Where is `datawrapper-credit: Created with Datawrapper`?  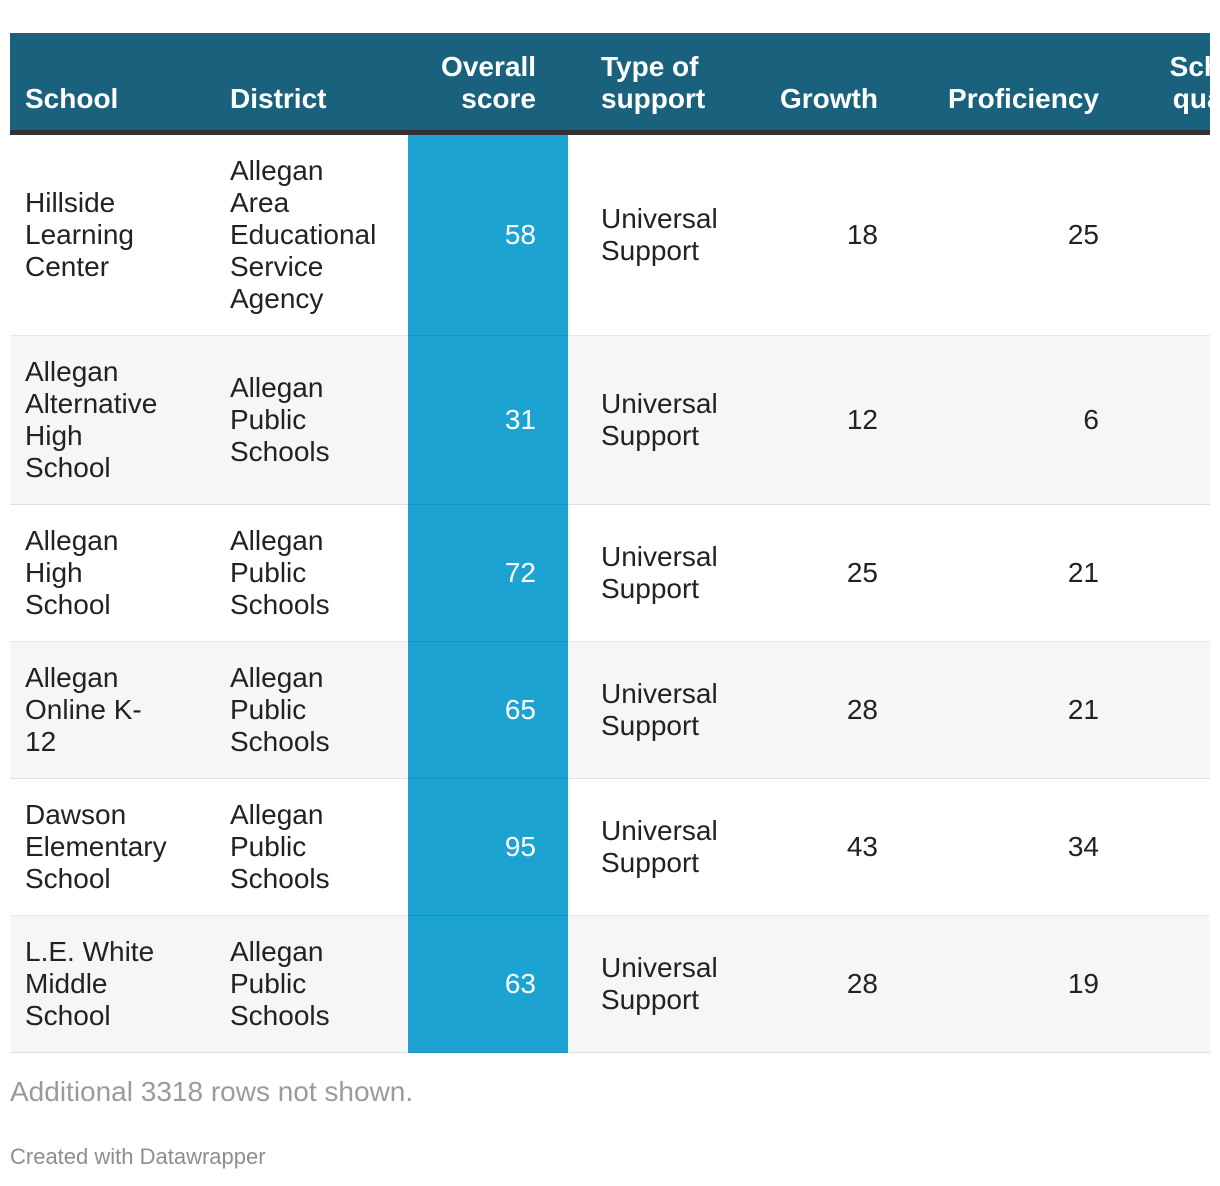
datawrapper-credit: Created with Datawrapper is located at coordinates (138, 1156).